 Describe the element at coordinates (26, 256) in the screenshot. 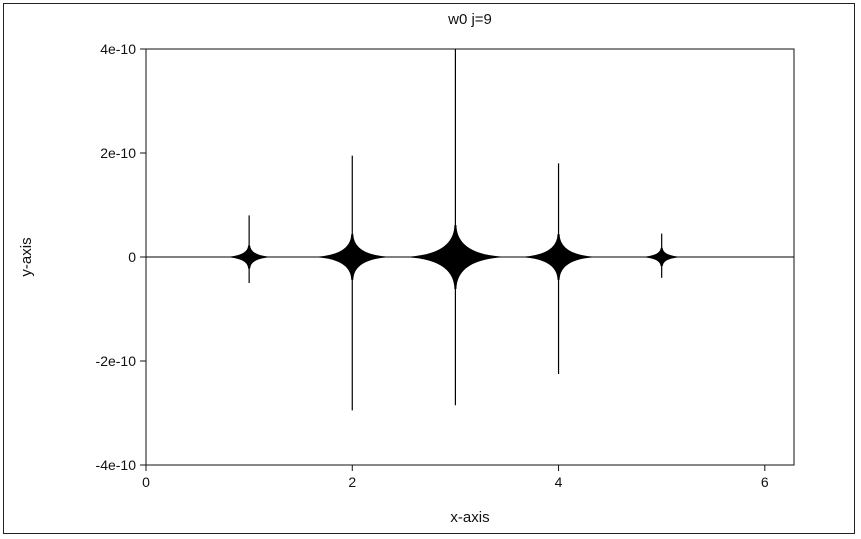

I see `y-axis-label: y-axis` at that location.